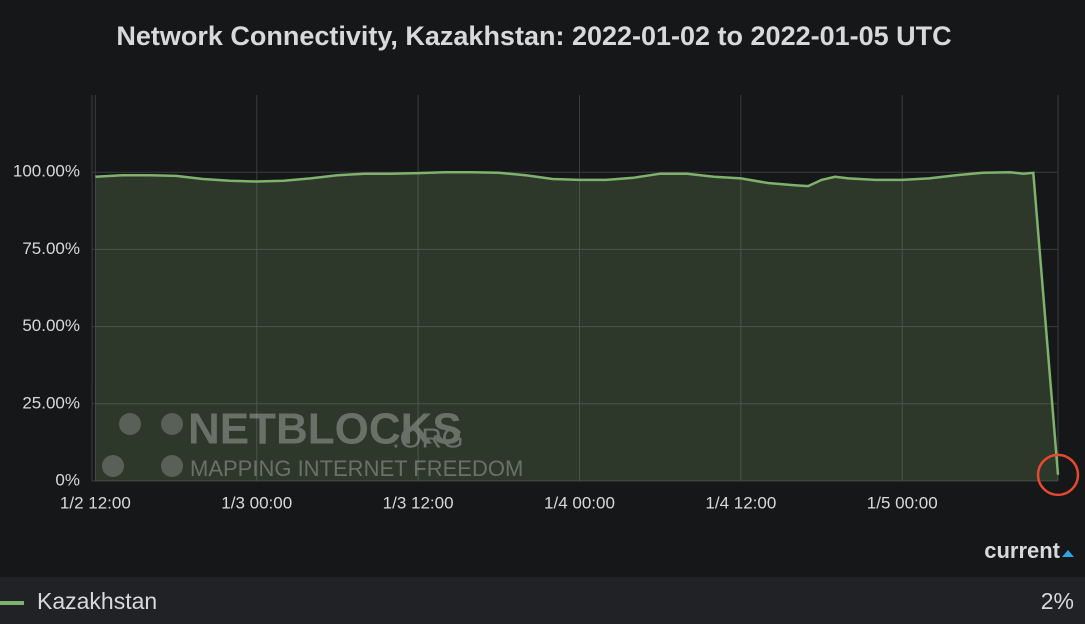 This screenshot has width=1085, height=624. What do you see at coordinates (542, 600) in the screenshot?
I see `legend-bar` at bounding box center [542, 600].